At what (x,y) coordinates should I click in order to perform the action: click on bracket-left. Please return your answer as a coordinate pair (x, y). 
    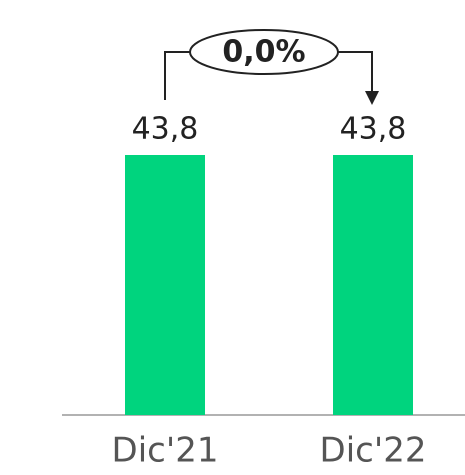
    Looking at the image, I should click on (177, 75).